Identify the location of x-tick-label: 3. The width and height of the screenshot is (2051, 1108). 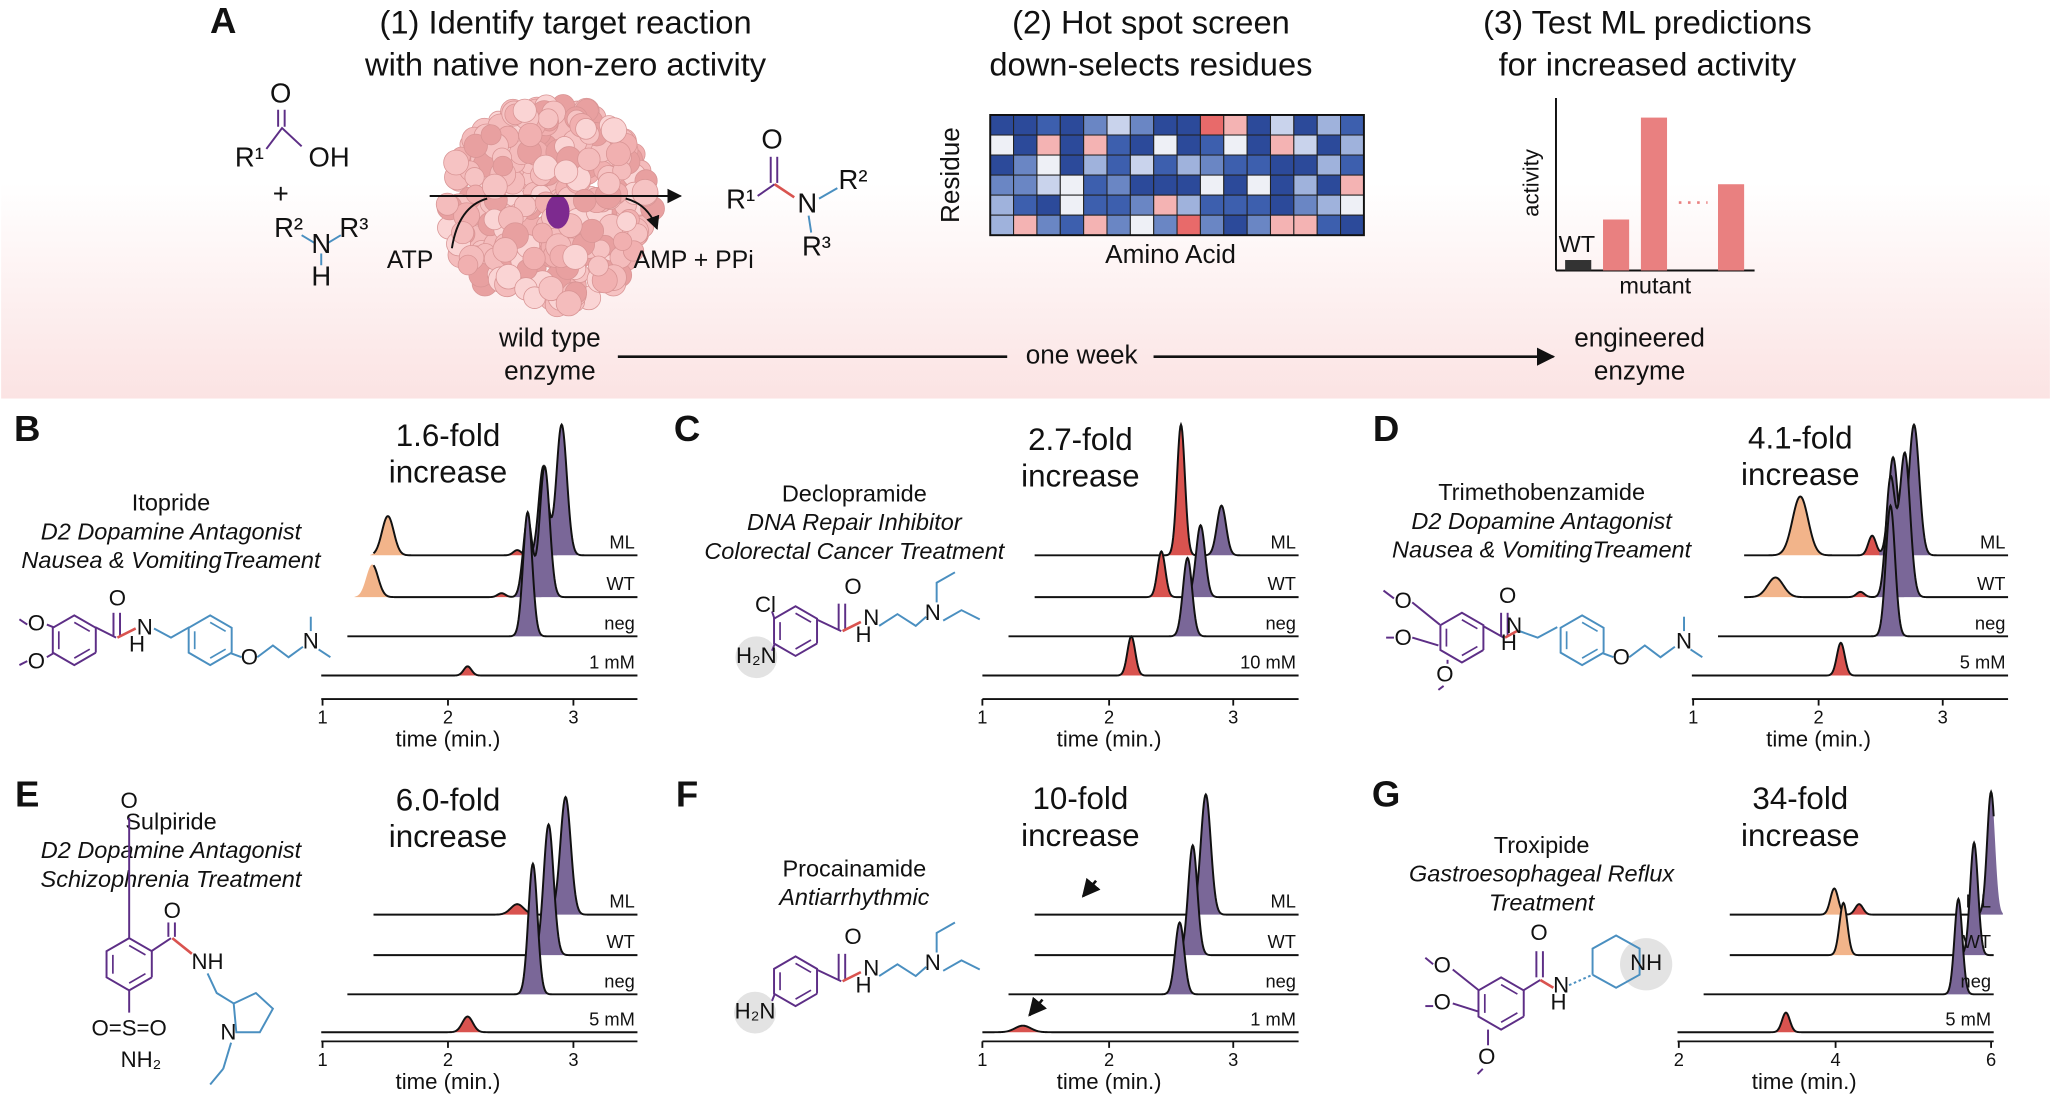
(1233, 1059).